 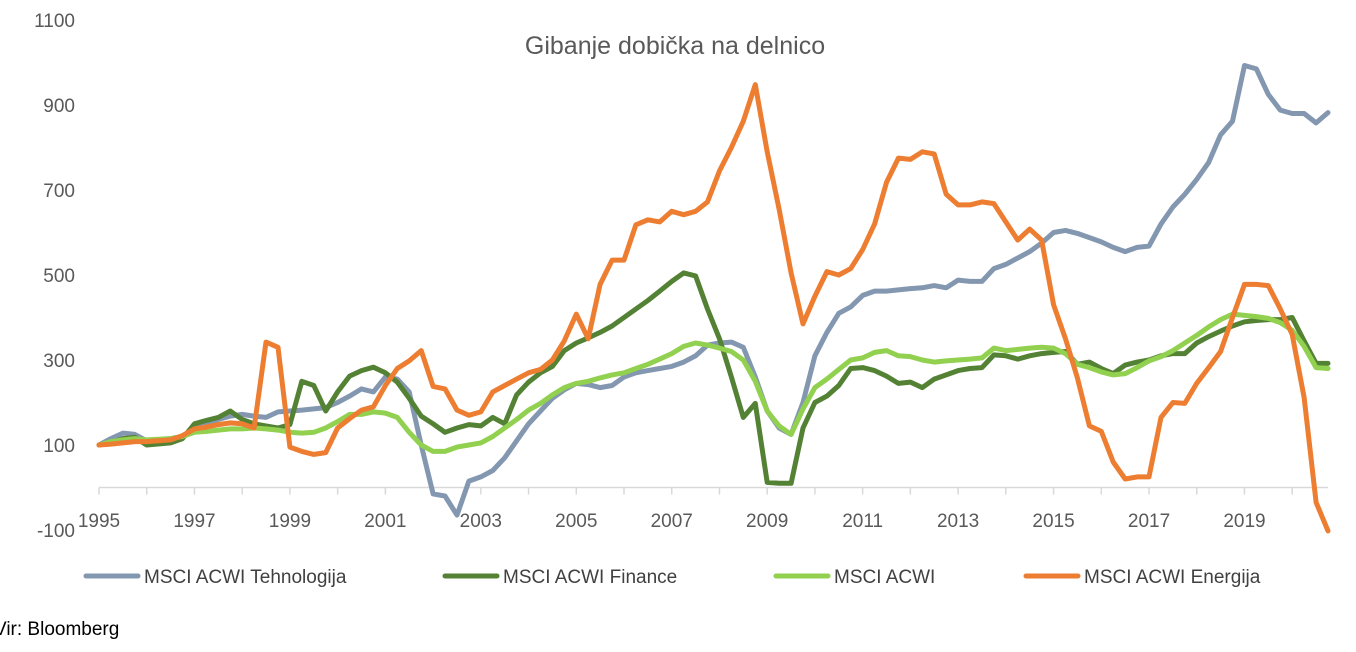 What do you see at coordinates (675, 46) in the screenshot?
I see `chart-title: Gibanje dobička na delnico` at bounding box center [675, 46].